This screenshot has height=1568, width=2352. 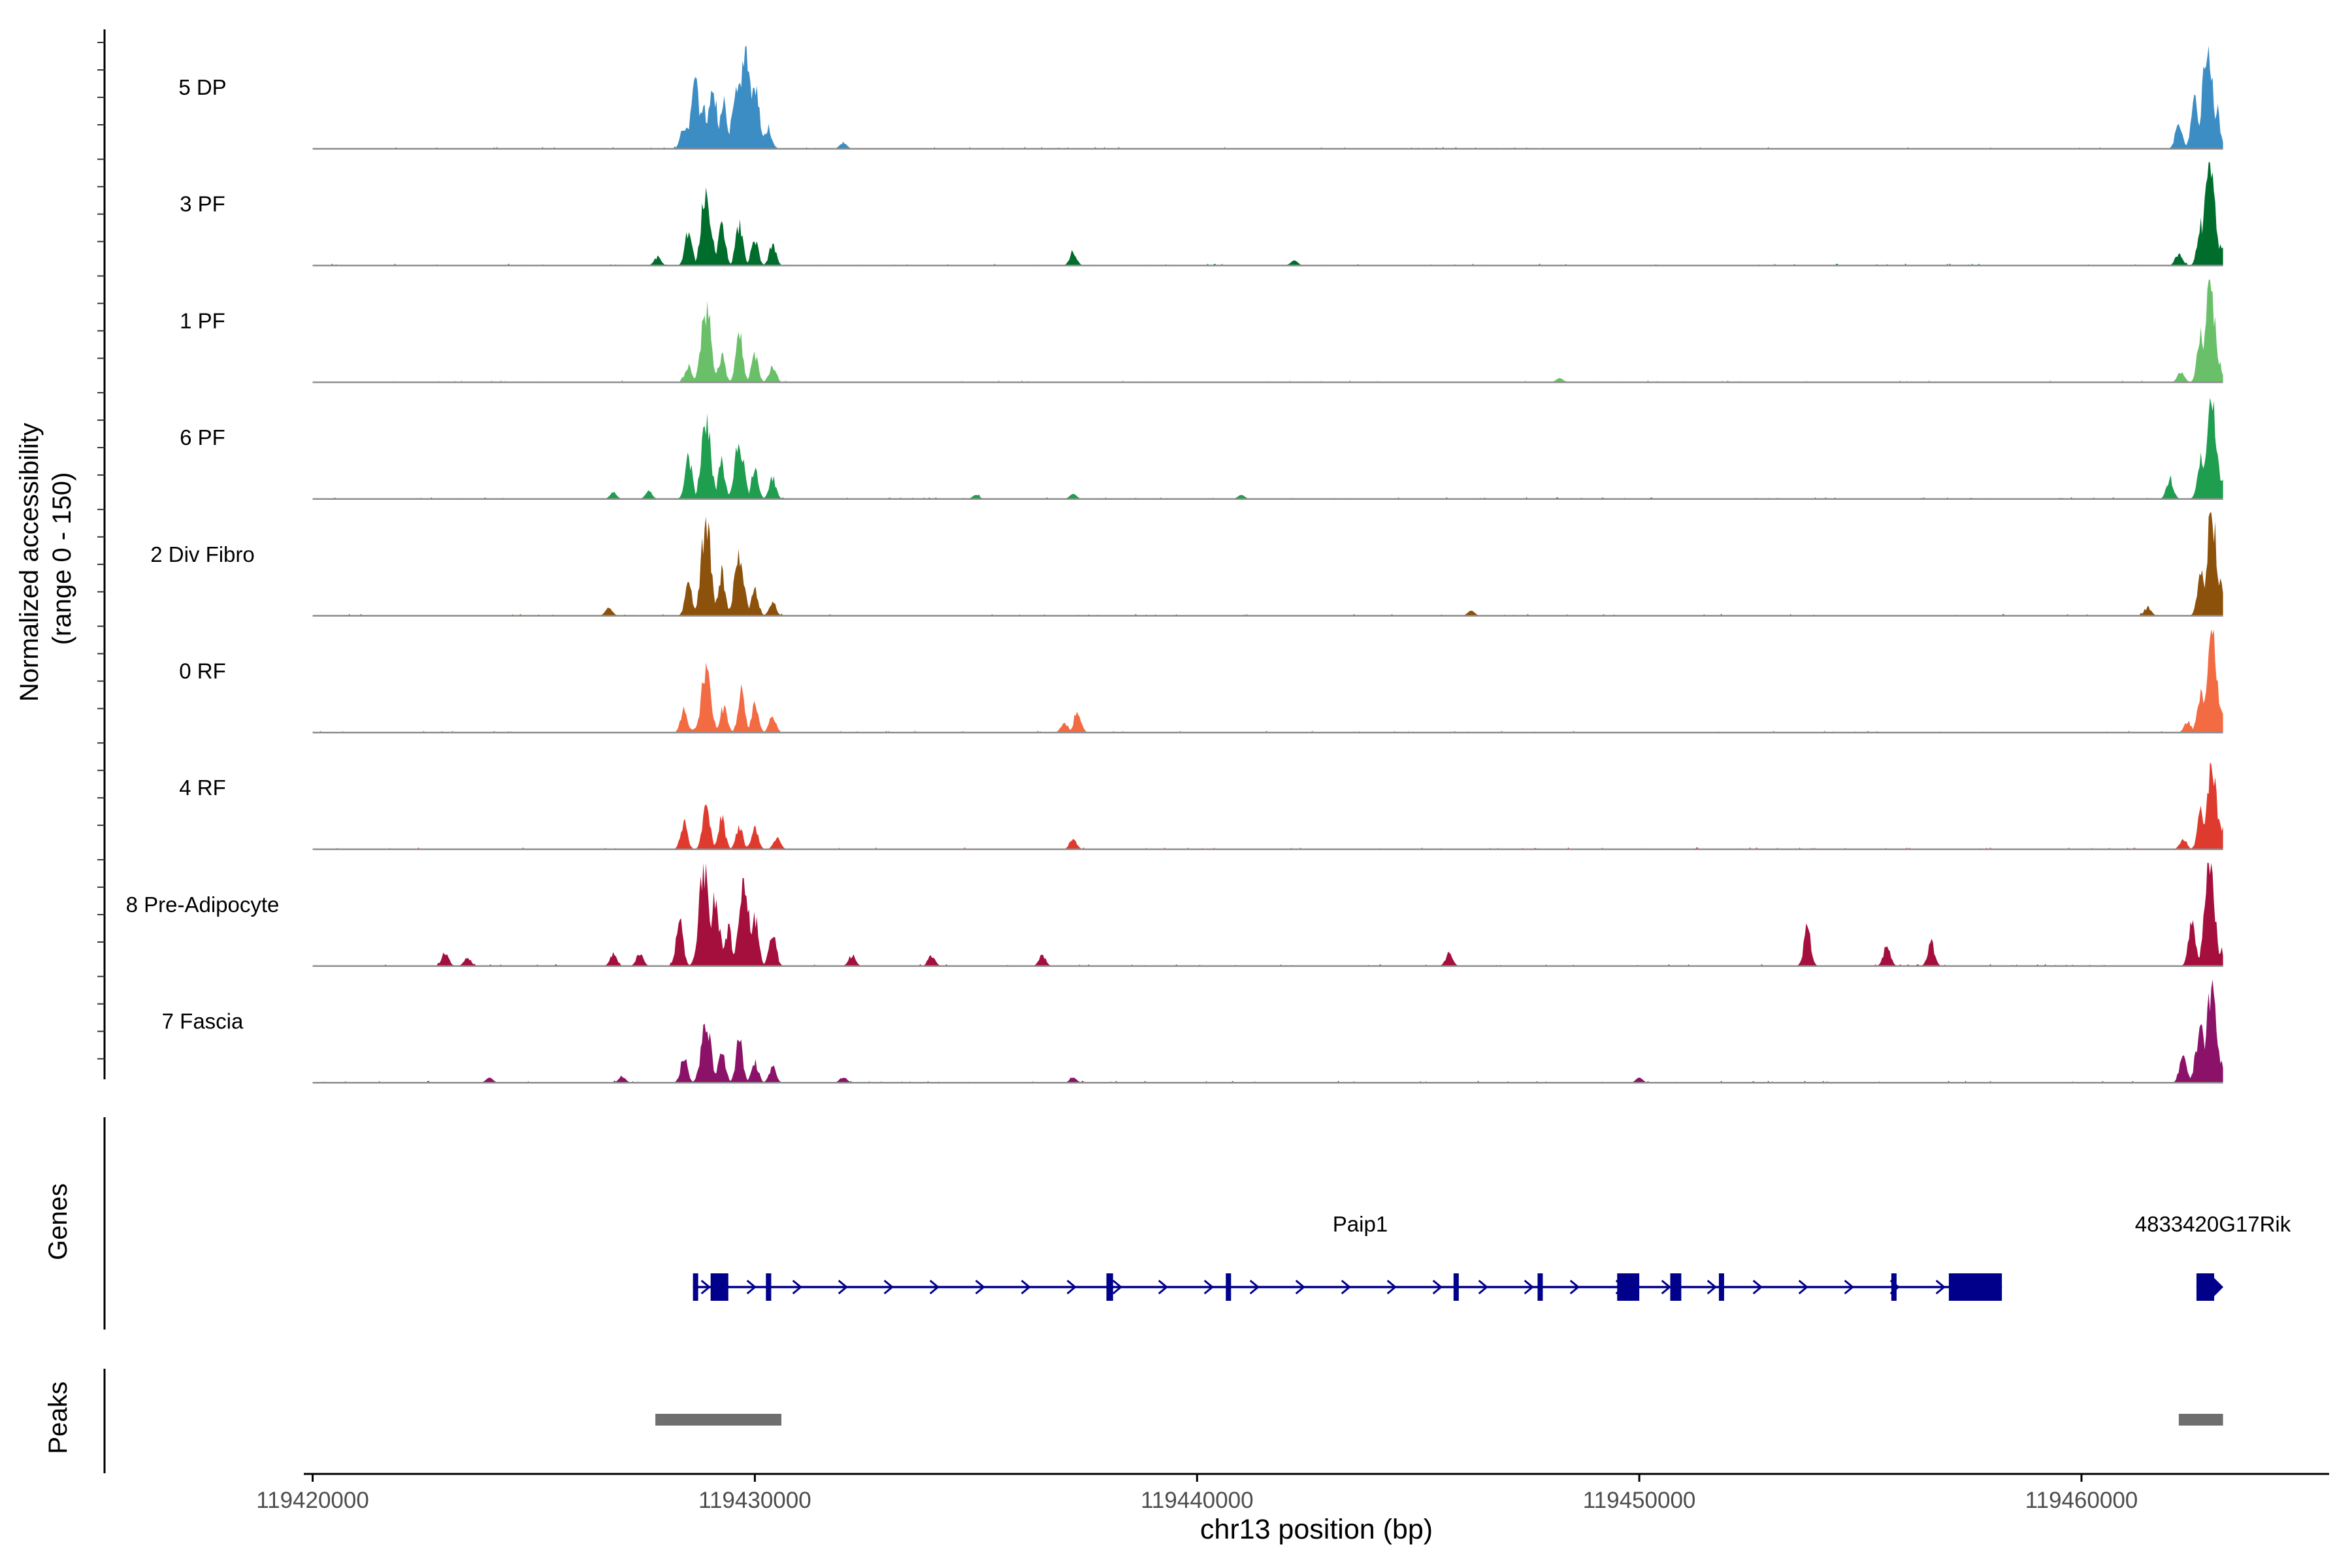 What do you see at coordinates (58, 1417) in the screenshot?
I see `peaks-panel-label: Peaks` at bounding box center [58, 1417].